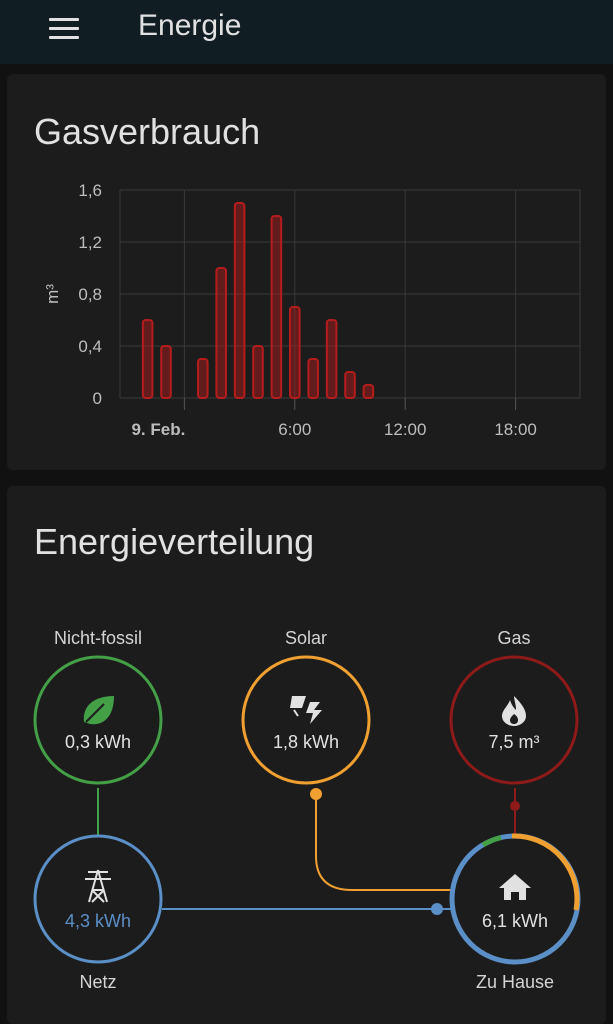  What do you see at coordinates (98, 921) in the screenshot?
I see `grid-value: 4,3 kWh` at bounding box center [98, 921].